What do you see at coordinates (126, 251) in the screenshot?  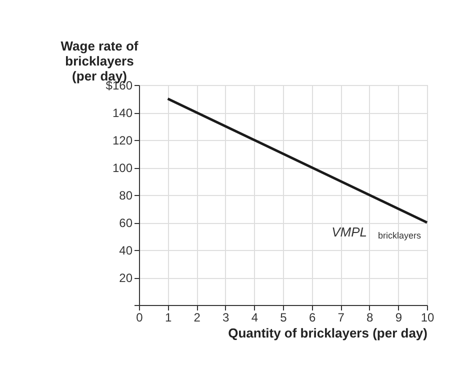 I see `y-tick-label: 40` at bounding box center [126, 251].